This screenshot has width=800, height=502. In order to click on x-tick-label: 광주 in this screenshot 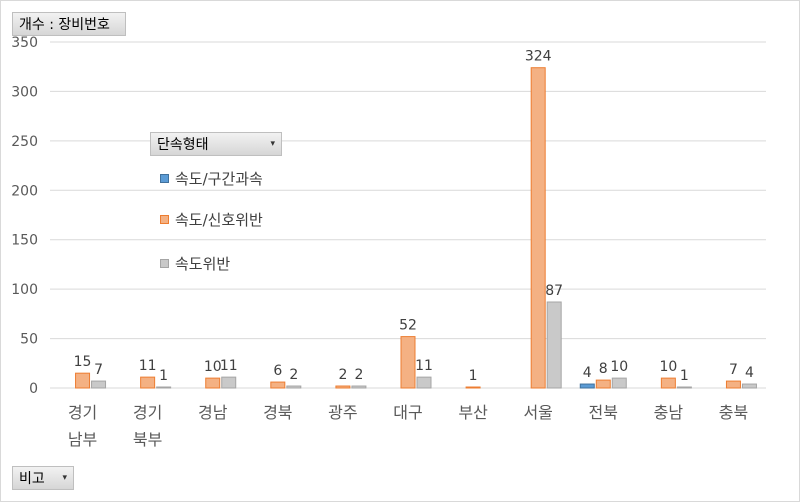, I will do `click(342, 412)`.